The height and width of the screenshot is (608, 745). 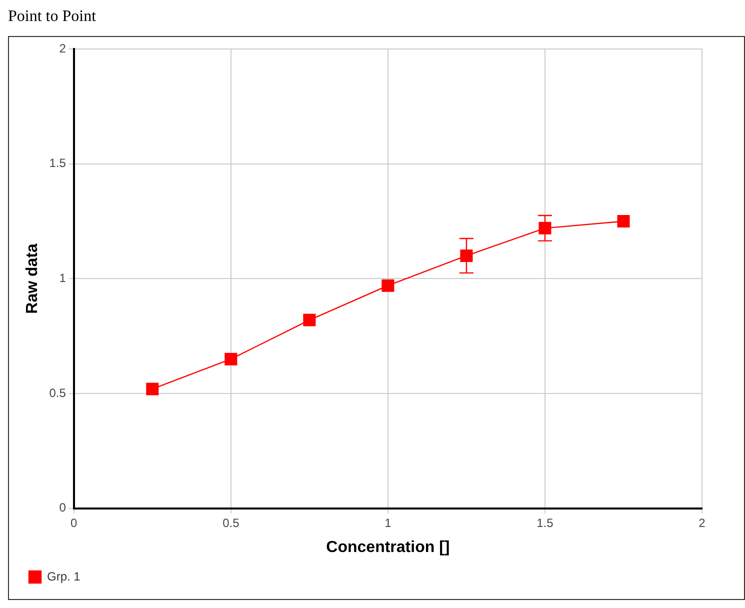 What do you see at coordinates (57, 163) in the screenshot?
I see `y-tick-label: 1.5` at bounding box center [57, 163].